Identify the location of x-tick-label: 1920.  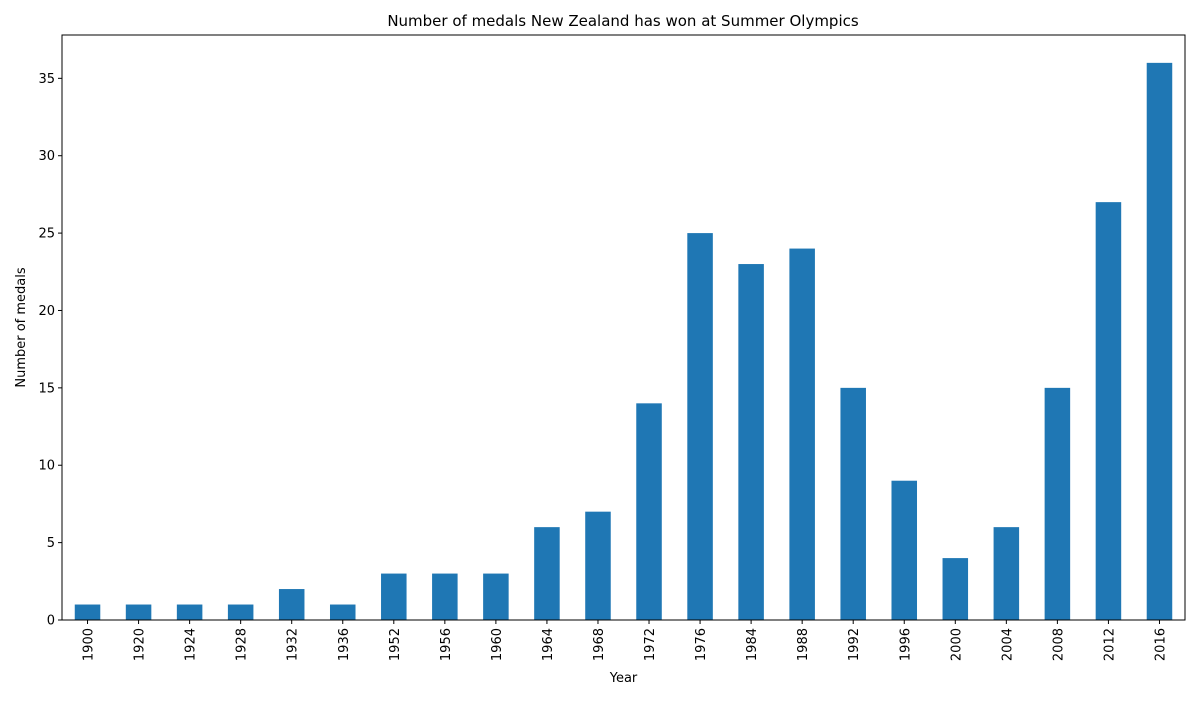
(140, 644).